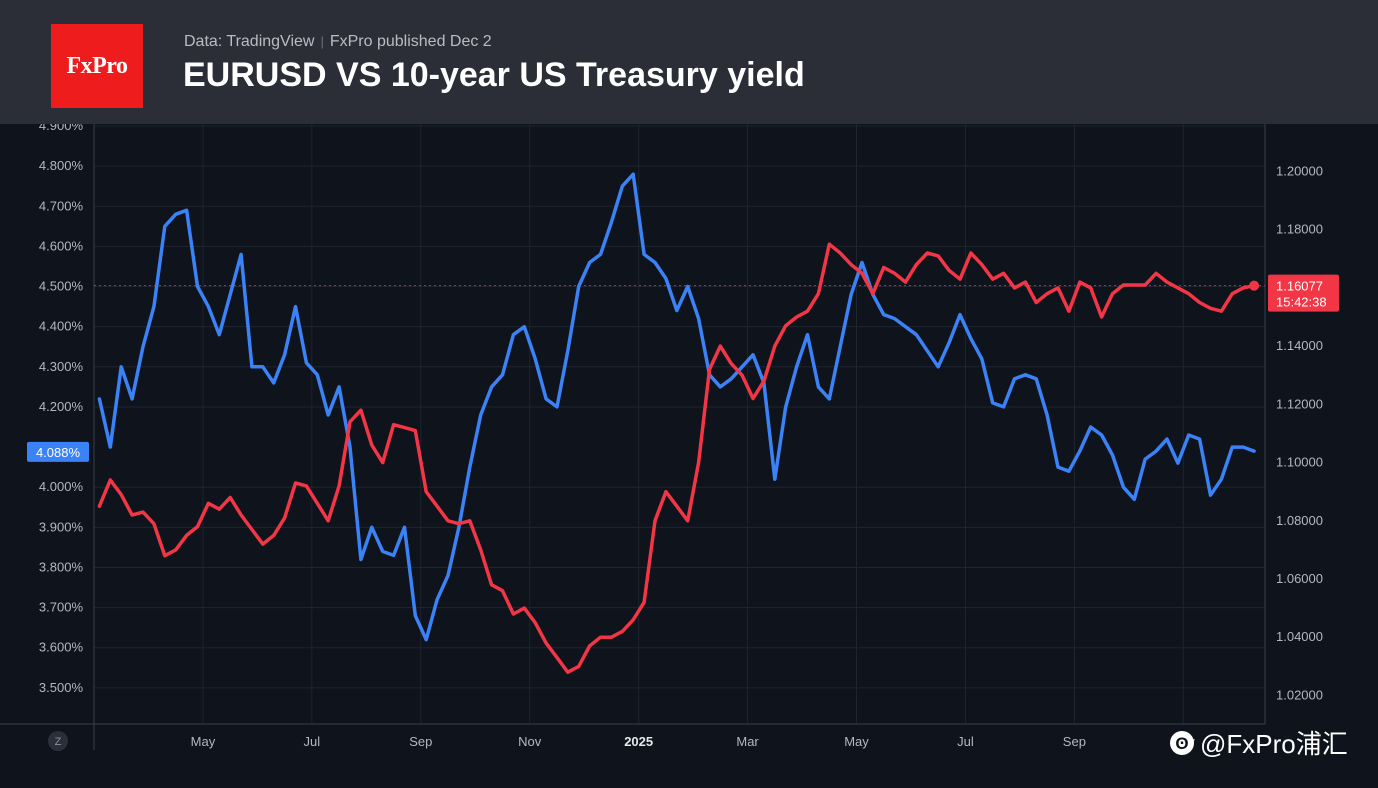 This screenshot has width=1378, height=788. I want to click on left-tick-label: 3.900%, so click(61, 526).